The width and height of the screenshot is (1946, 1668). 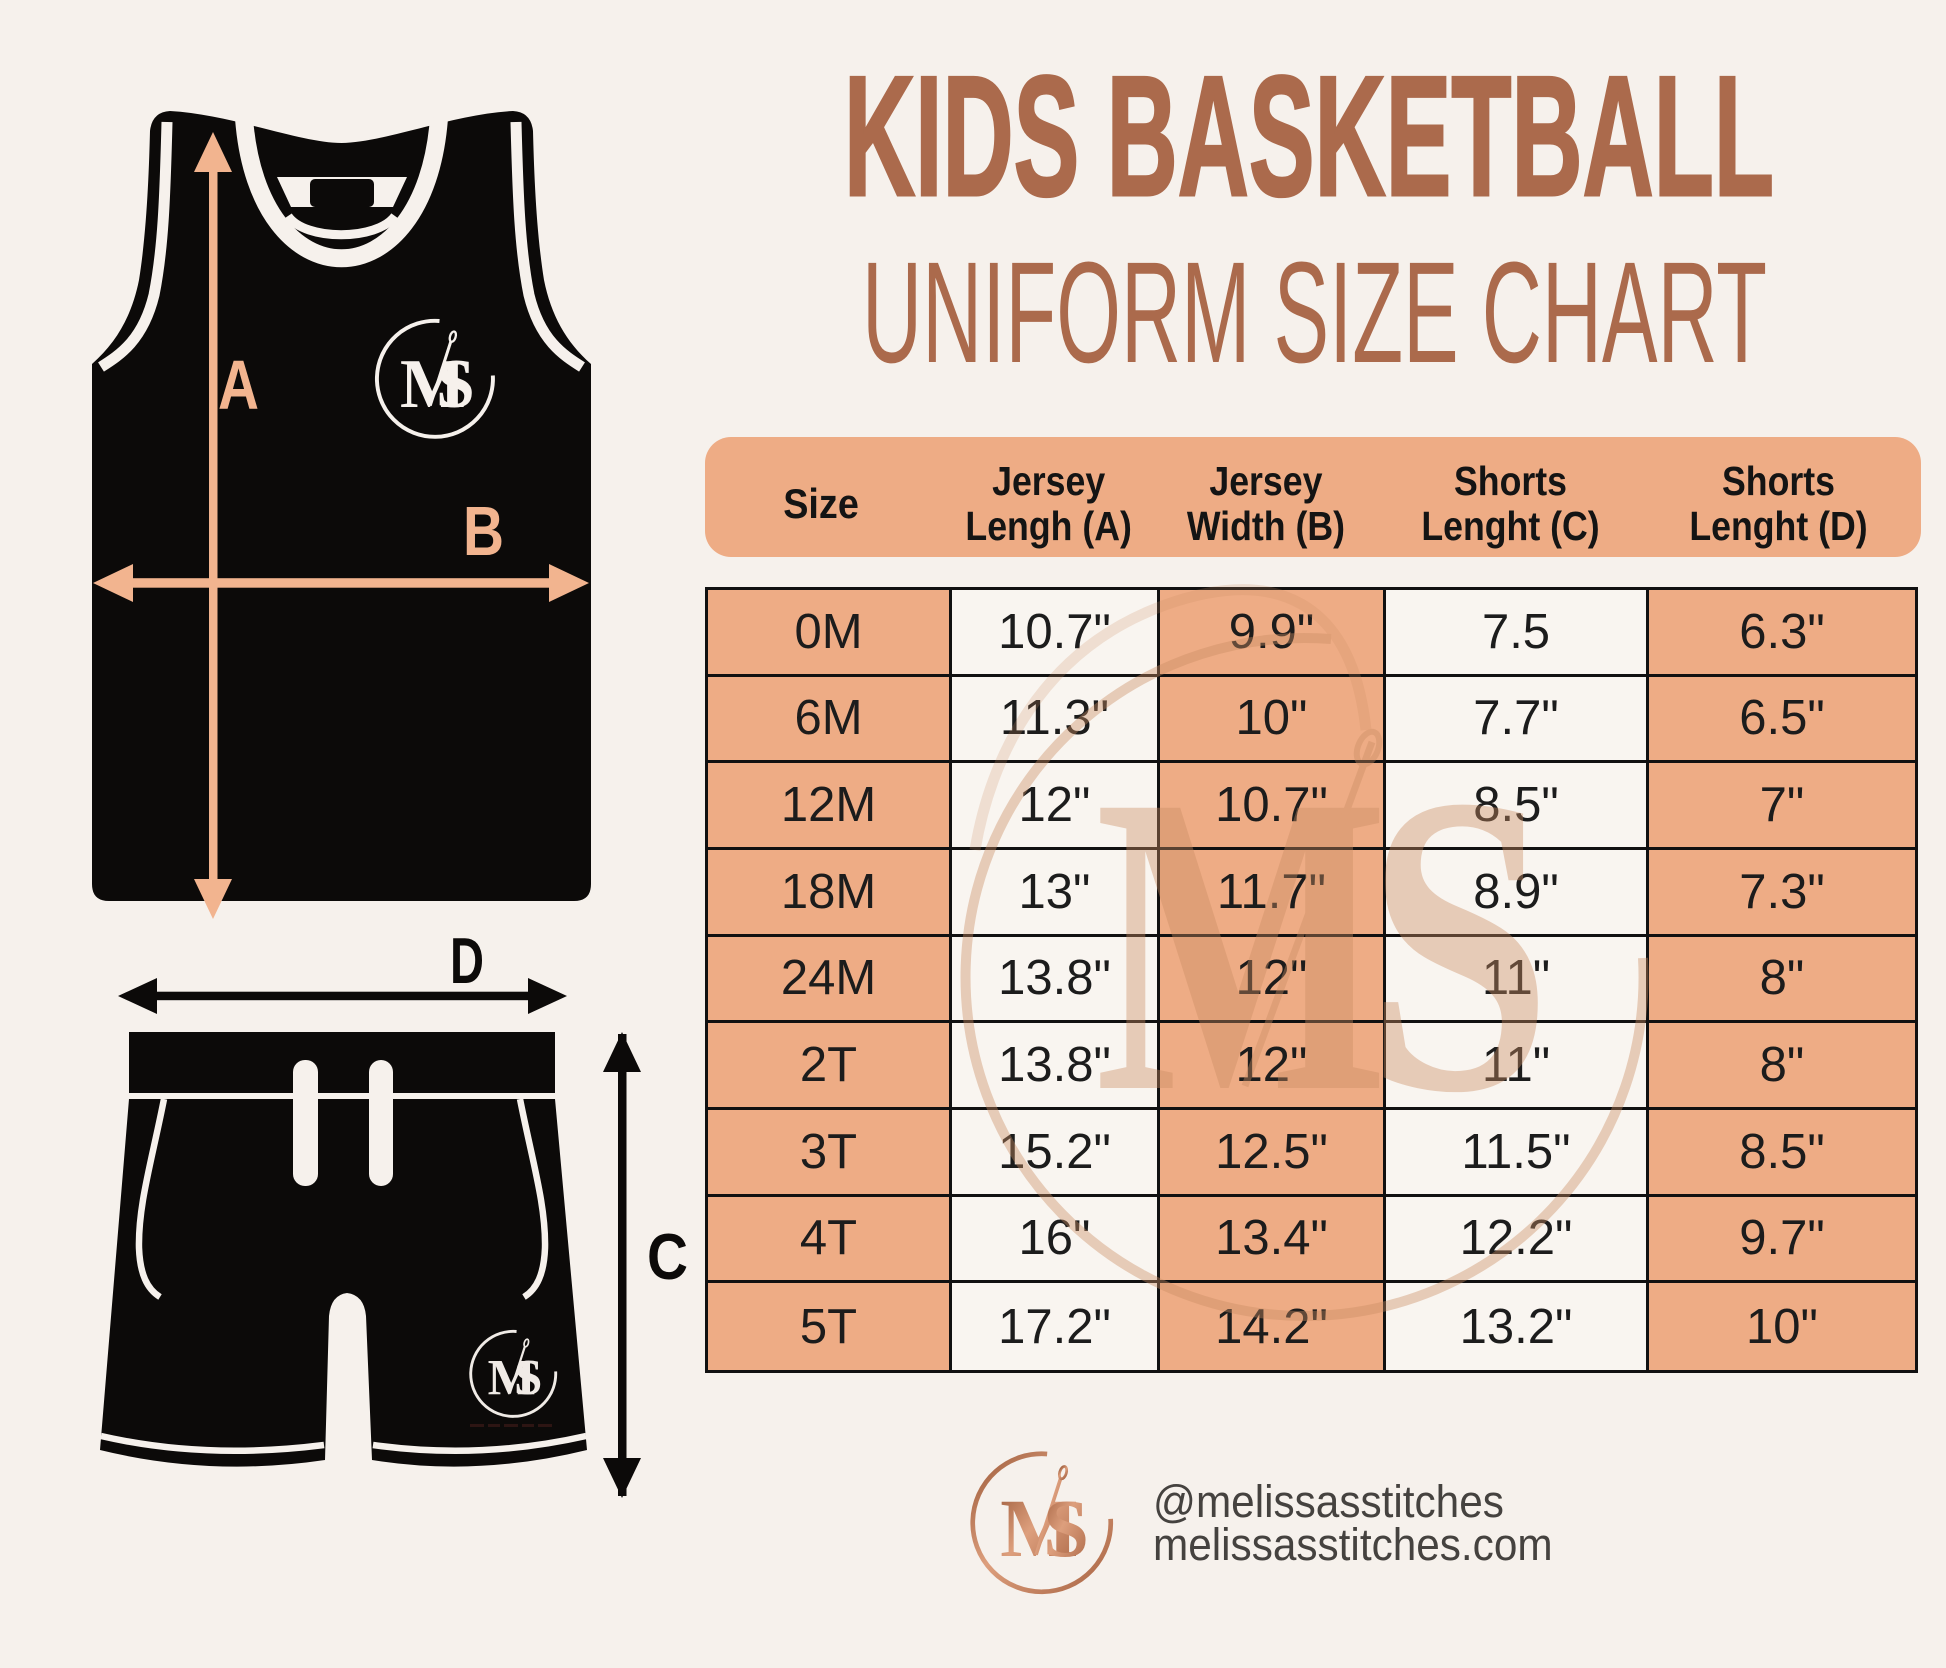 What do you see at coordinates (1314, 312) in the screenshot?
I see `svg-text: UNIFORM SIZE CHART` at bounding box center [1314, 312].